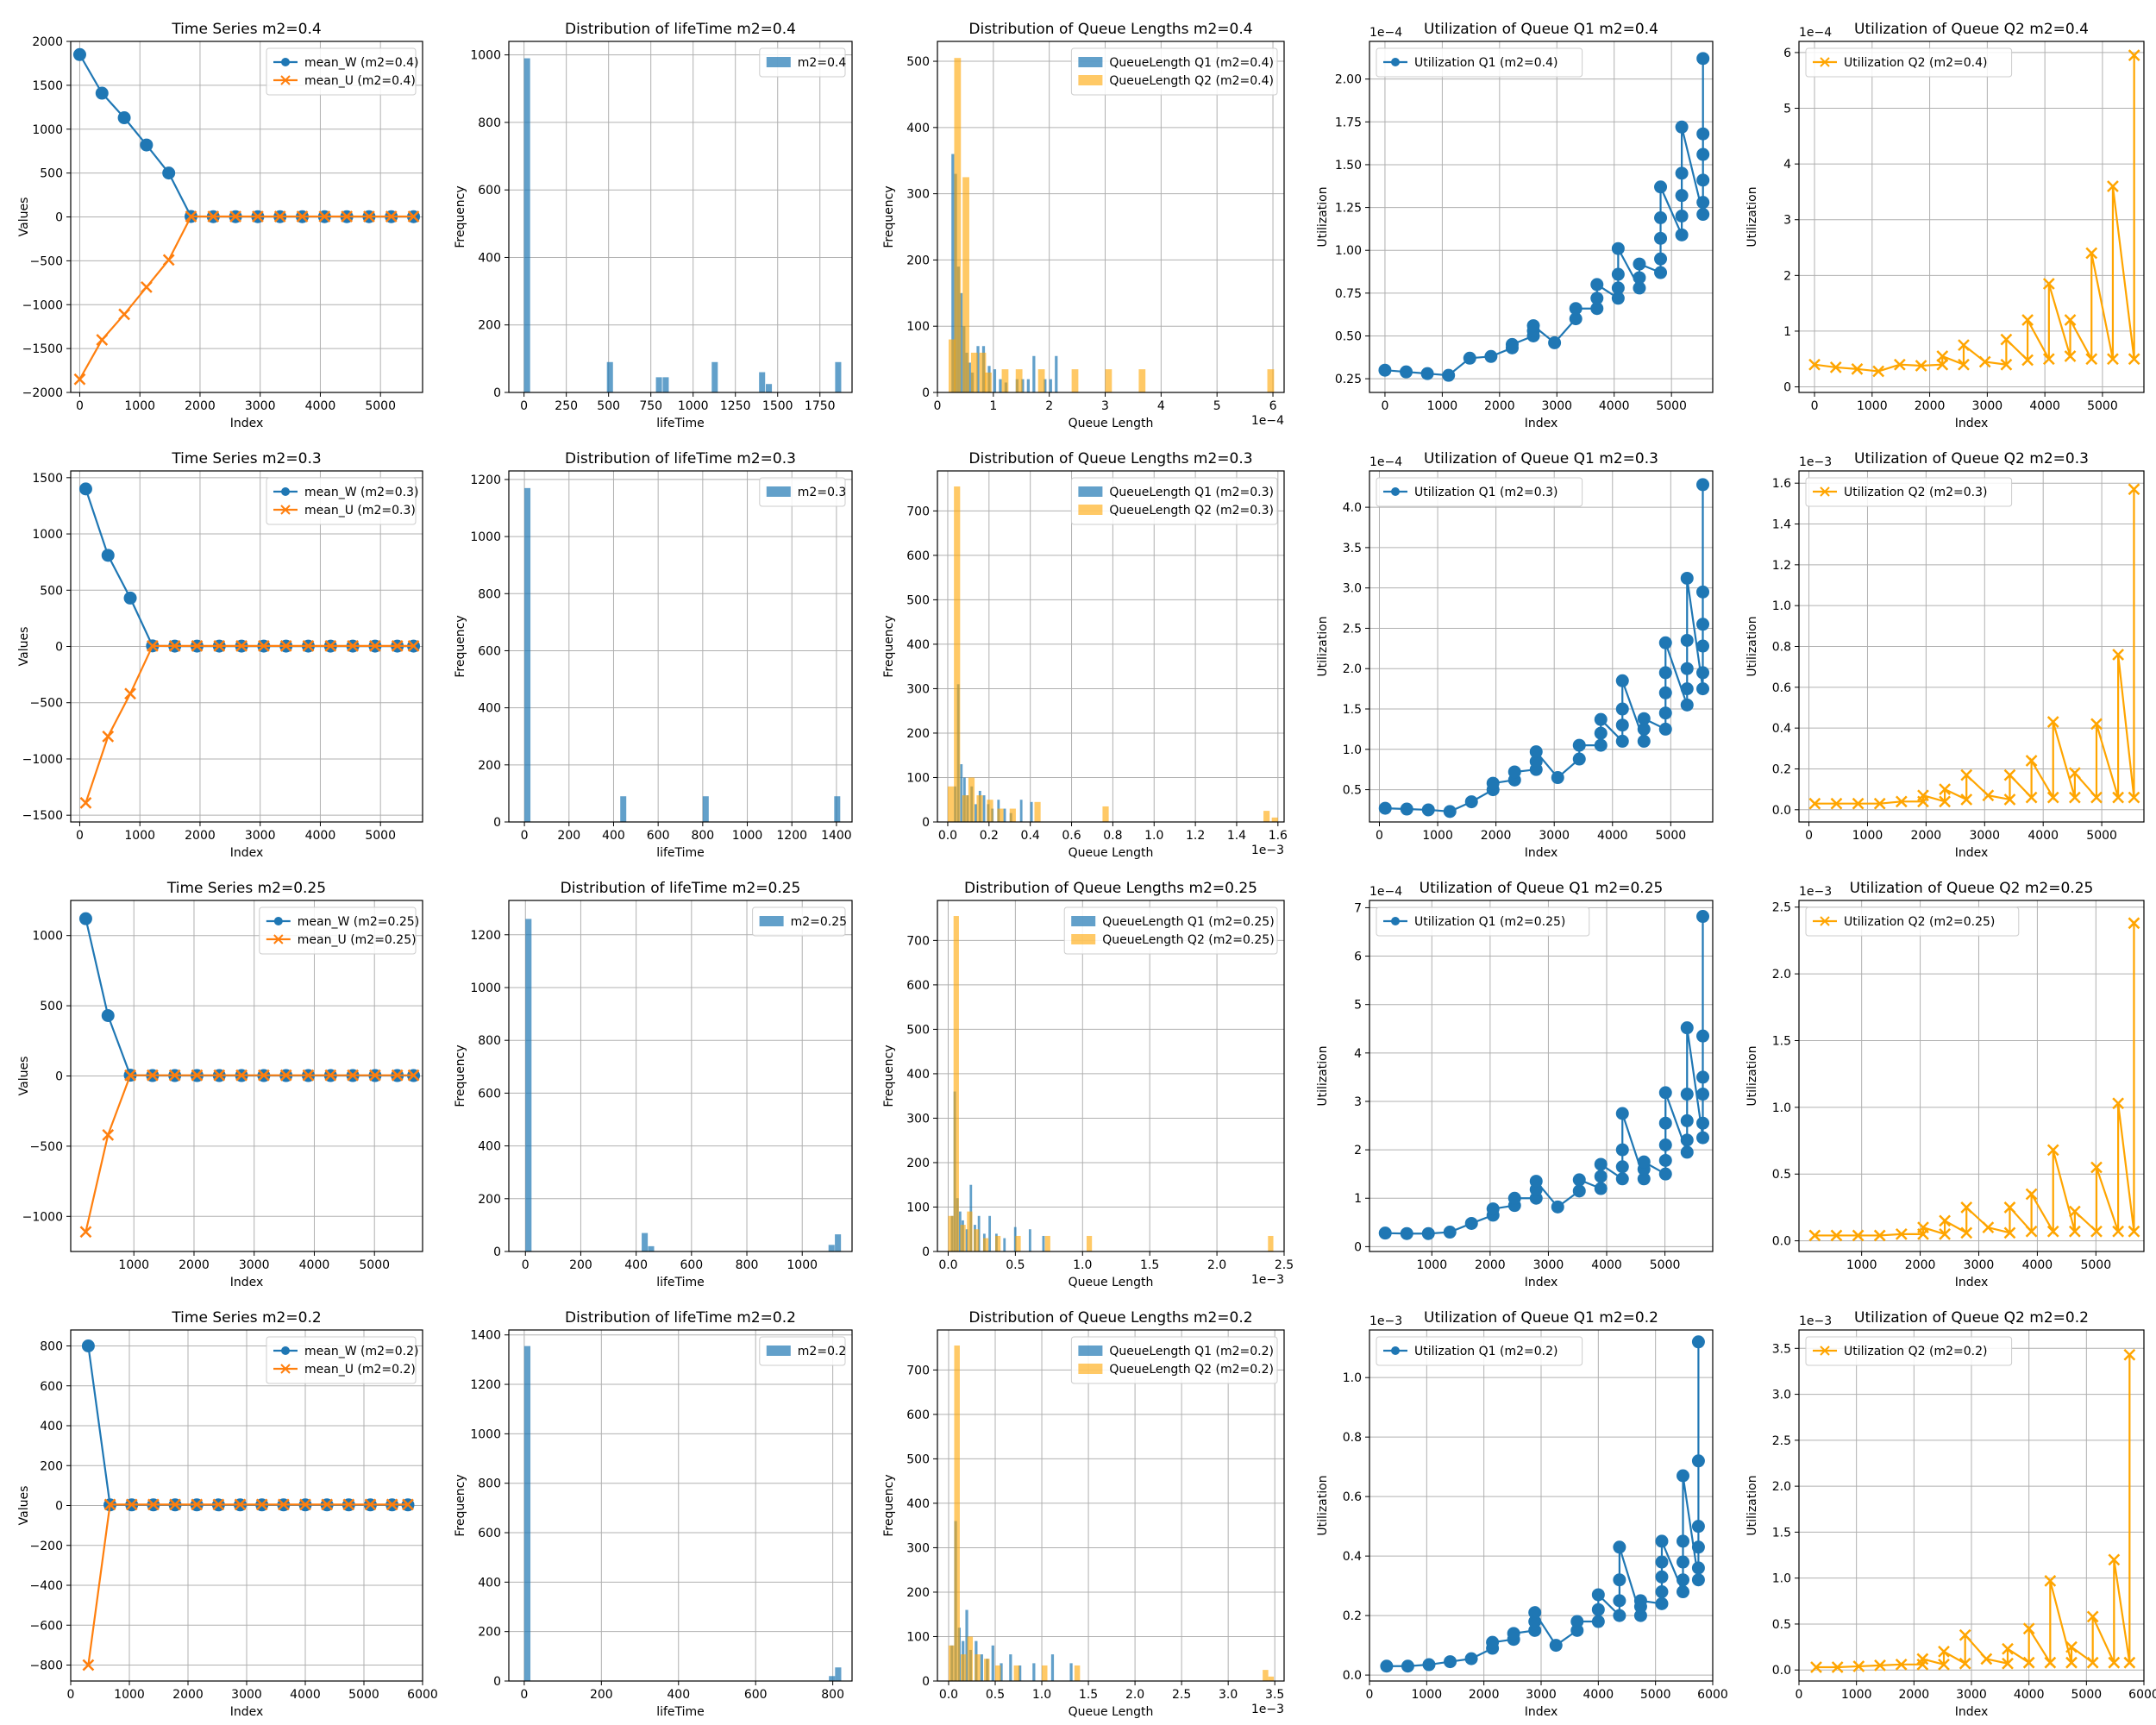 Image resolution: width=2156 pixels, height=1725 pixels. I want to click on x-tick-label: 800, so click(702, 836).